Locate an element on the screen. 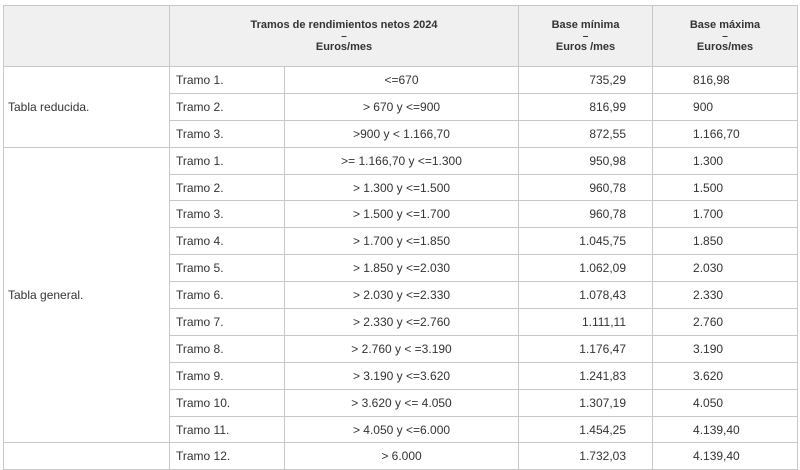 This screenshot has height=470, width=800. range-cell: > 2.330 y <=2.760 is located at coordinates (401, 322).